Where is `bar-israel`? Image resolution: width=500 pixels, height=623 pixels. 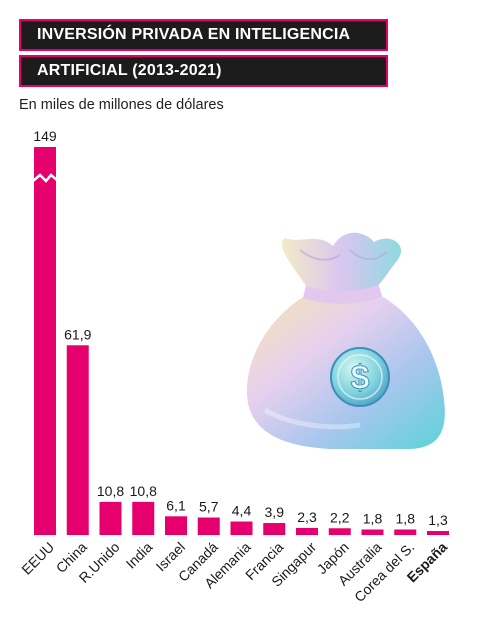
bar-israel is located at coordinates (176, 525).